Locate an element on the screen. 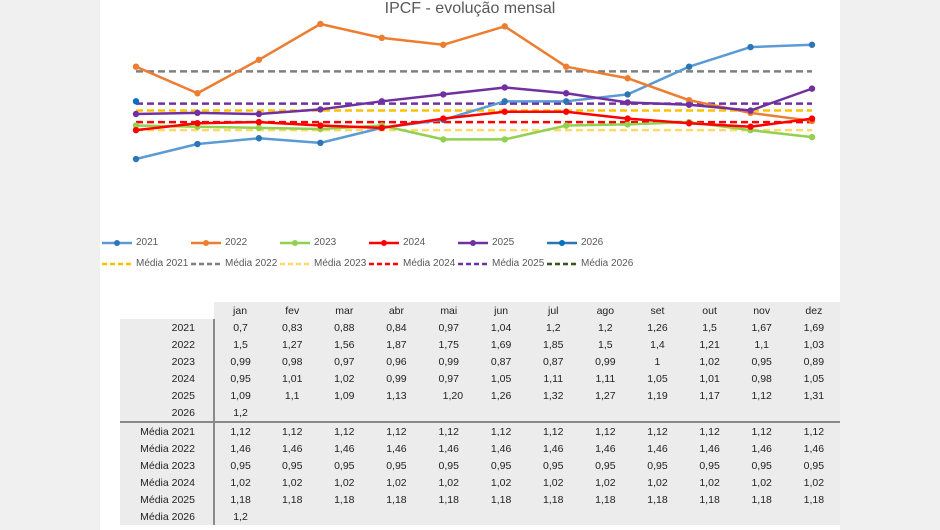 The width and height of the screenshot is (940, 530). data-point-2021-mar is located at coordinates (259, 138).